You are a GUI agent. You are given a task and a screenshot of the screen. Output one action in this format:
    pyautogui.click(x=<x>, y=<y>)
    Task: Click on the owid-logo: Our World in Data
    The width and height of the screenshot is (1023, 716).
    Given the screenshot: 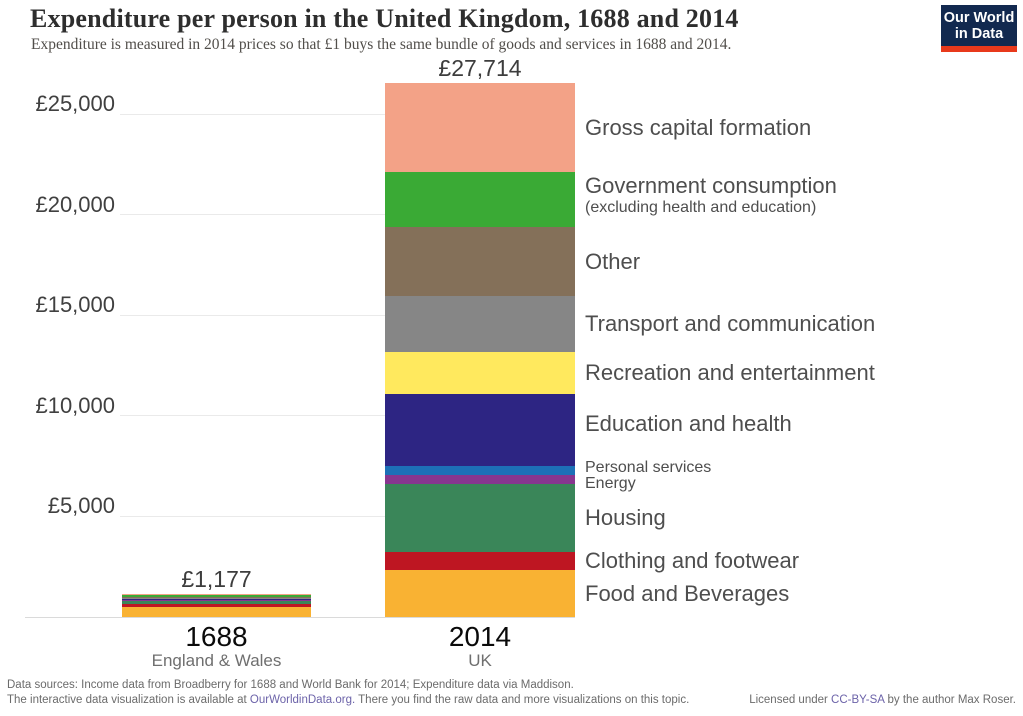 What is the action you would take?
    pyautogui.click(x=979, y=28)
    